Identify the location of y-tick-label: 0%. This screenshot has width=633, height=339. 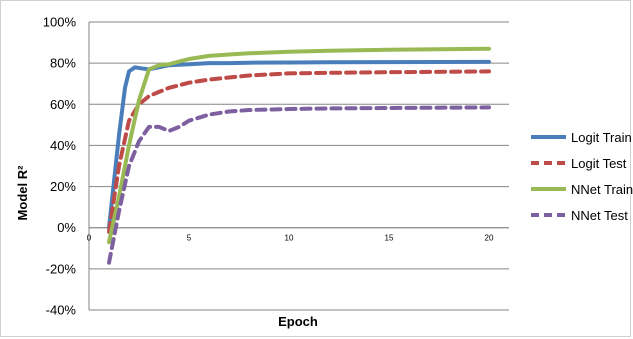
(66, 227).